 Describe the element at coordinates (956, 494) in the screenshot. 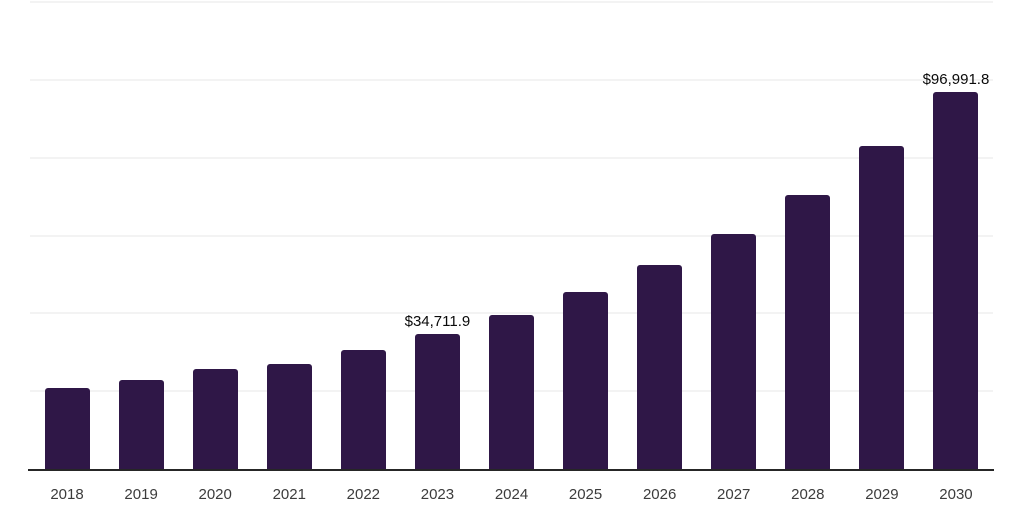

I see `x-tick-label-2030: 2030` at that location.